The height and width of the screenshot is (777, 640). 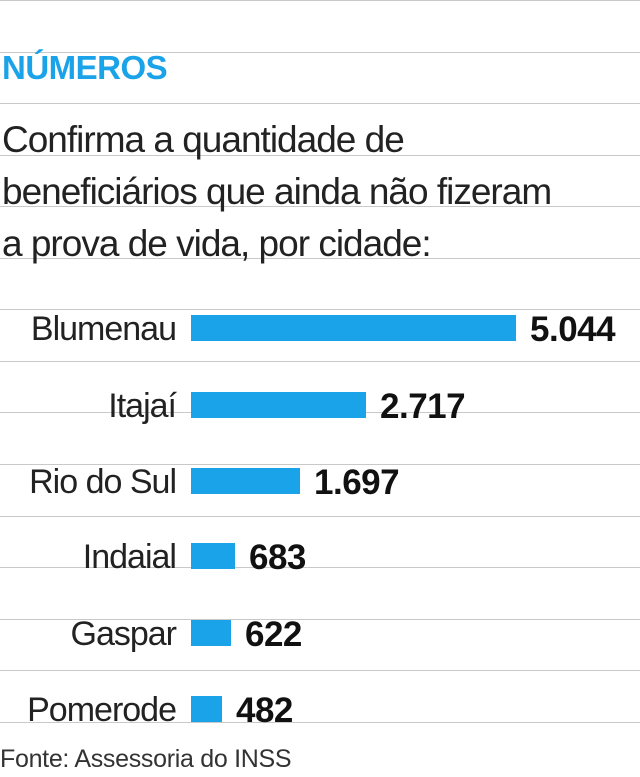 What do you see at coordinates (101, 710) in the screenshot?
I see `category-label: Pomerode` at bounding box center [101, 710].